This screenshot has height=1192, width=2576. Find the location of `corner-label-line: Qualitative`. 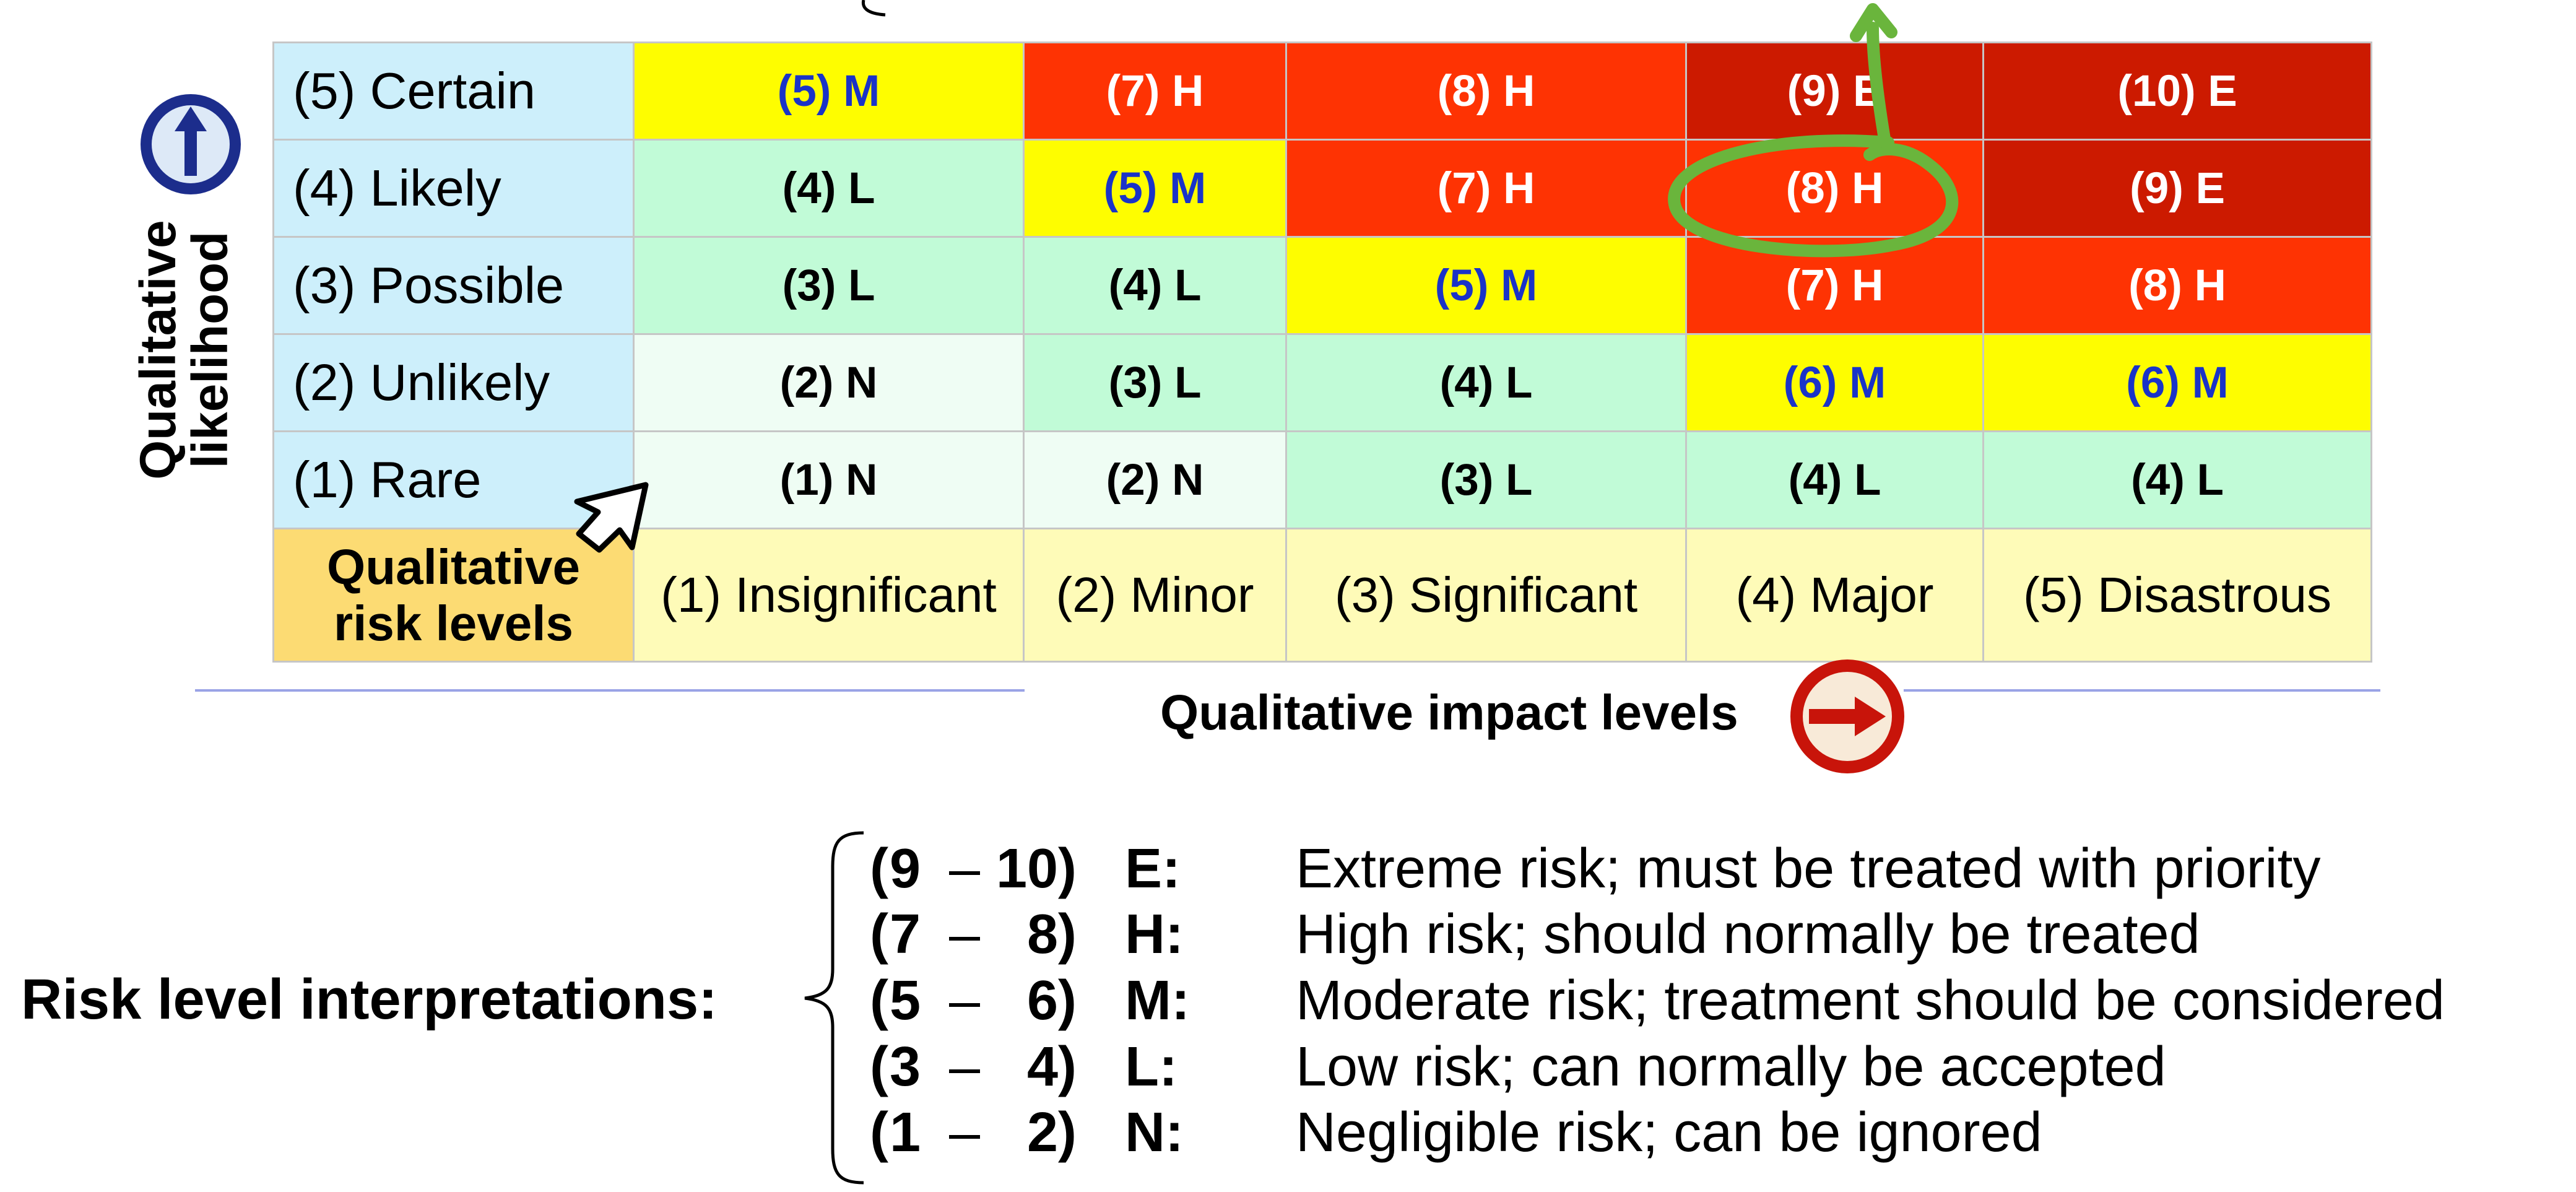

corner-label-line: Qualitative is located at coordinates (453, 566).